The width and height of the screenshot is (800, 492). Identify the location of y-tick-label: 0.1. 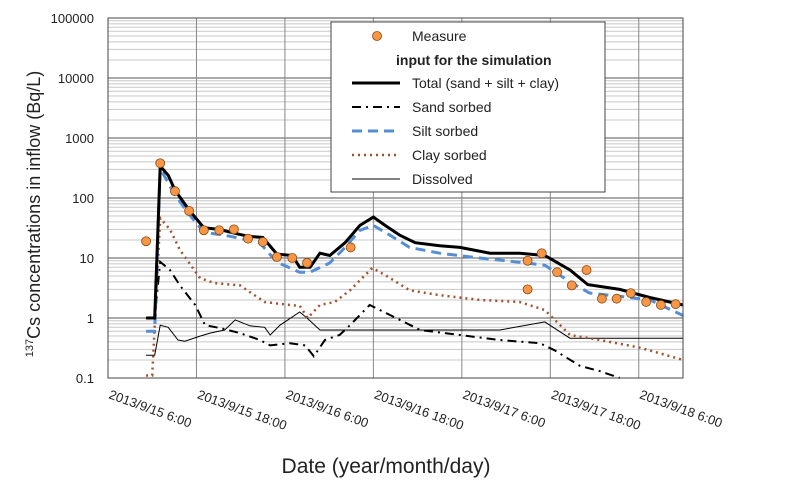
(85, 378).